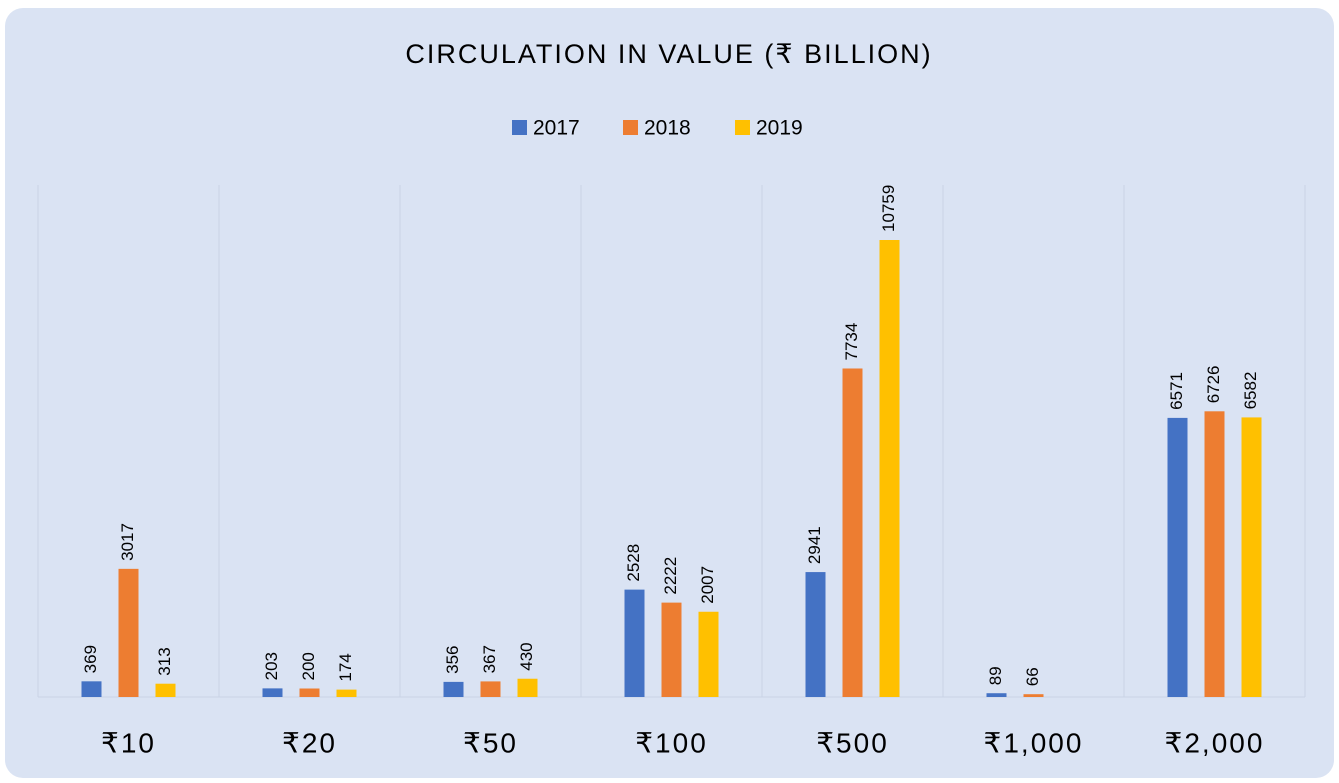  Describe the element at coordinates (995, 675) in the screenshot. I see `data-label: 89` at that location.